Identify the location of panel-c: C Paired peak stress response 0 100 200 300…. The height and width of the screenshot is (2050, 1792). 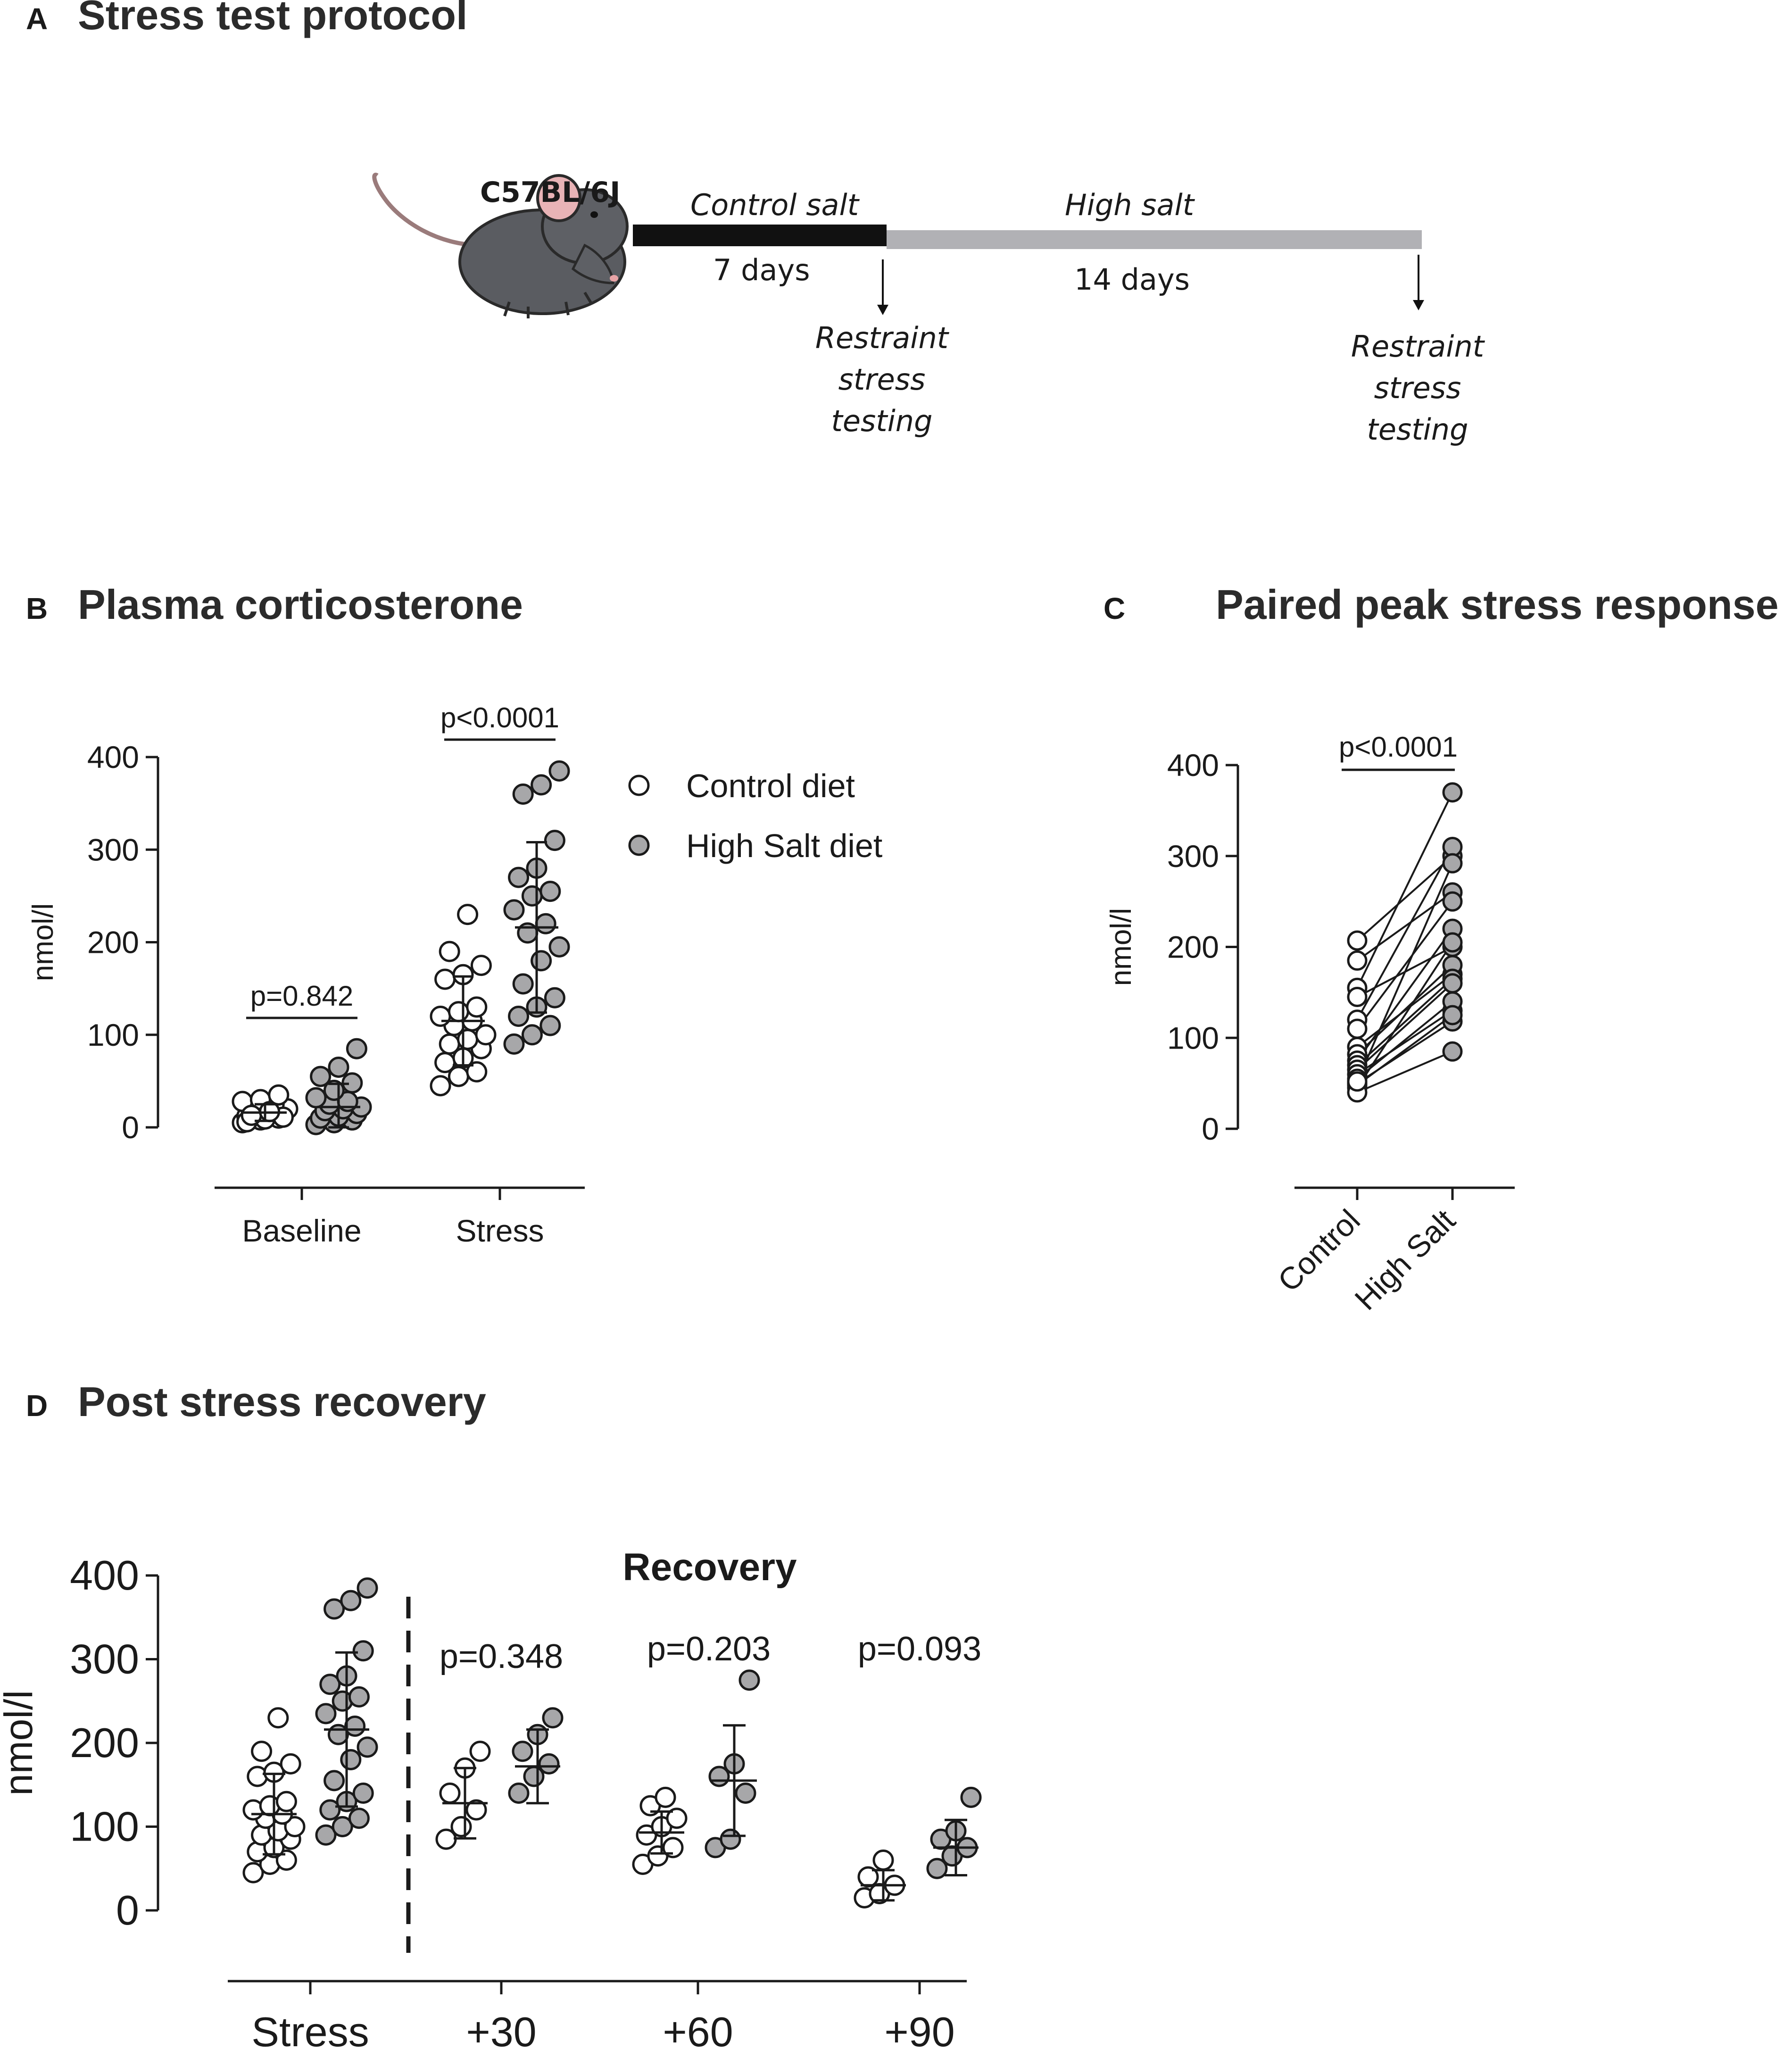
(1441, 949).